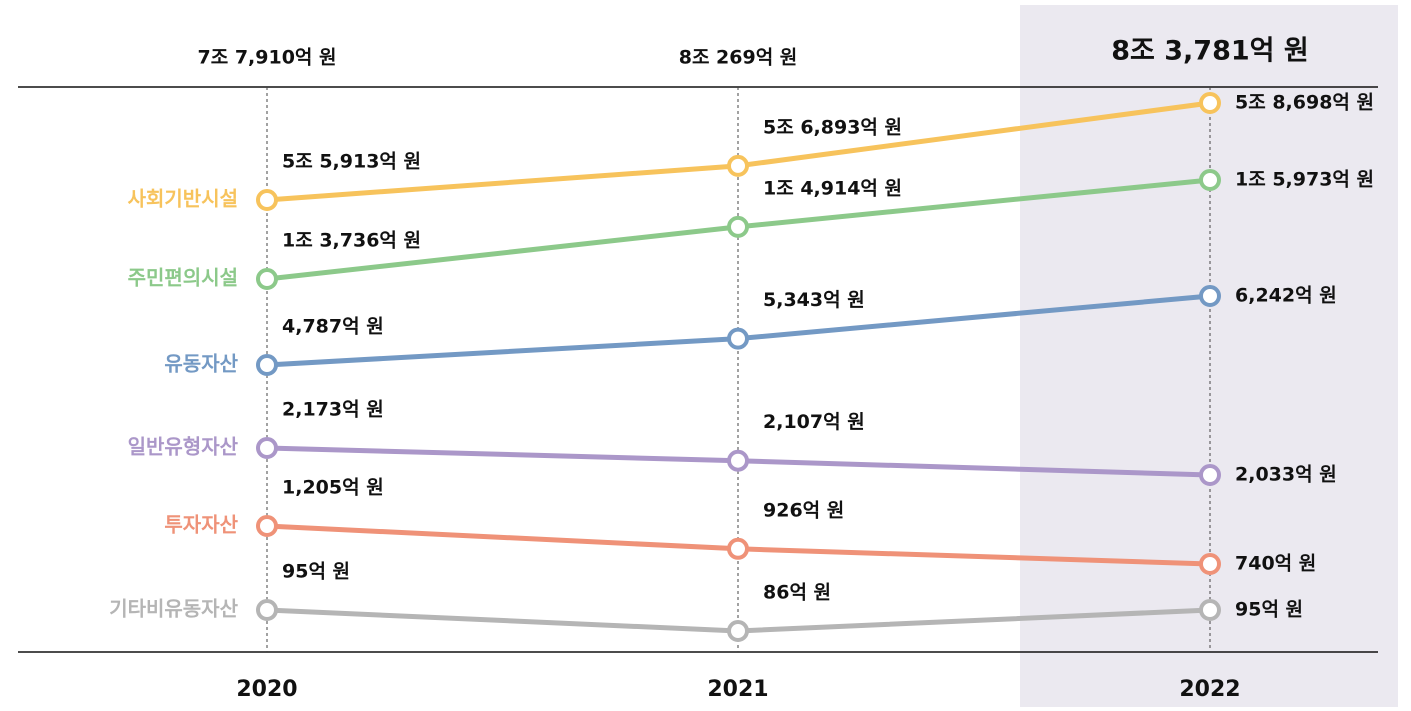  I want to click on total-label: 8조 269억 원, so click(738, 58).